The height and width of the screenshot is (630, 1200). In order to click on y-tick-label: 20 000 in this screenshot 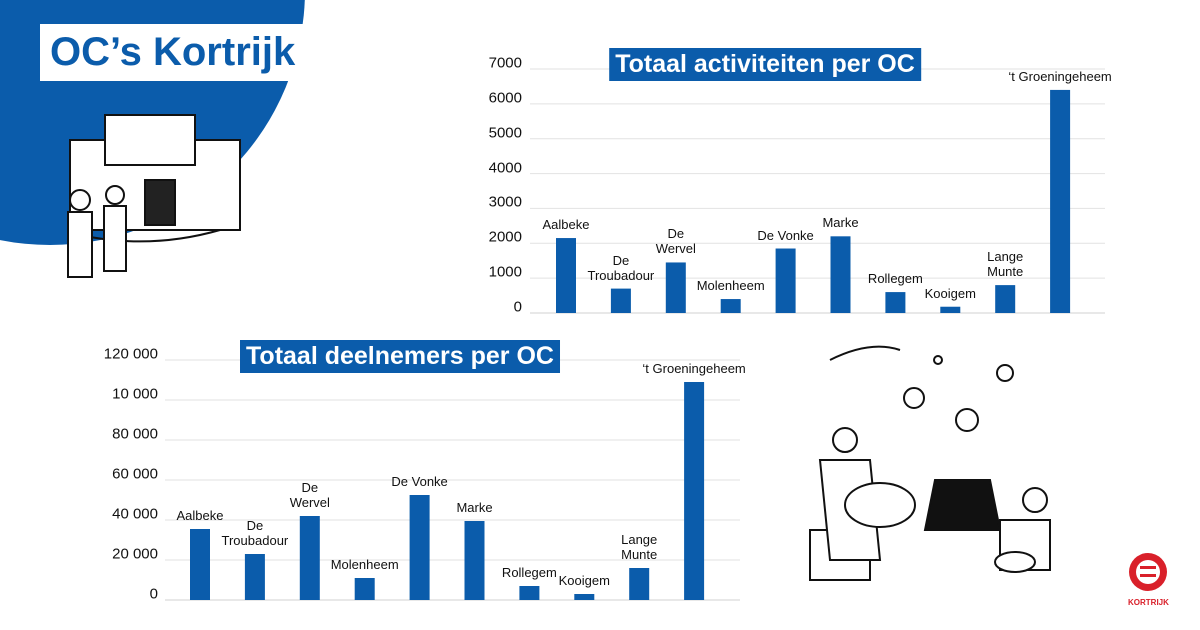, I will do `click(135, 554)`.